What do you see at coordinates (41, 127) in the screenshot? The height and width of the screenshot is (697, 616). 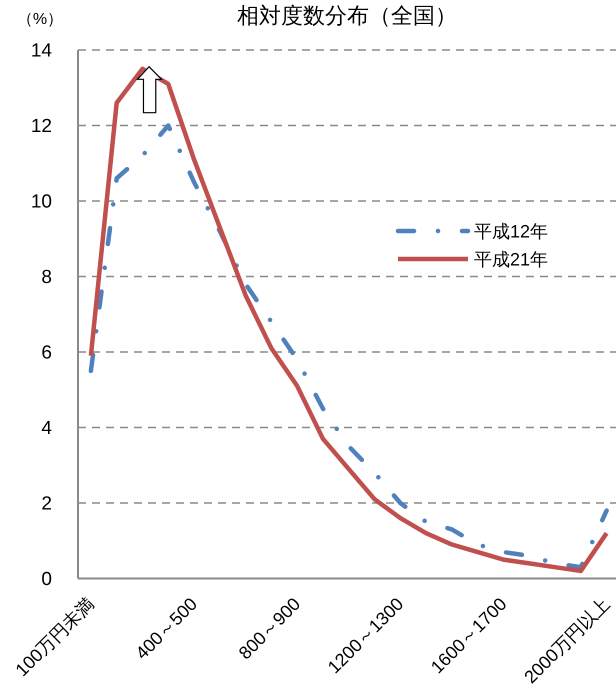 I see `y-tick-label: 12` at bounding box center [41, 127].